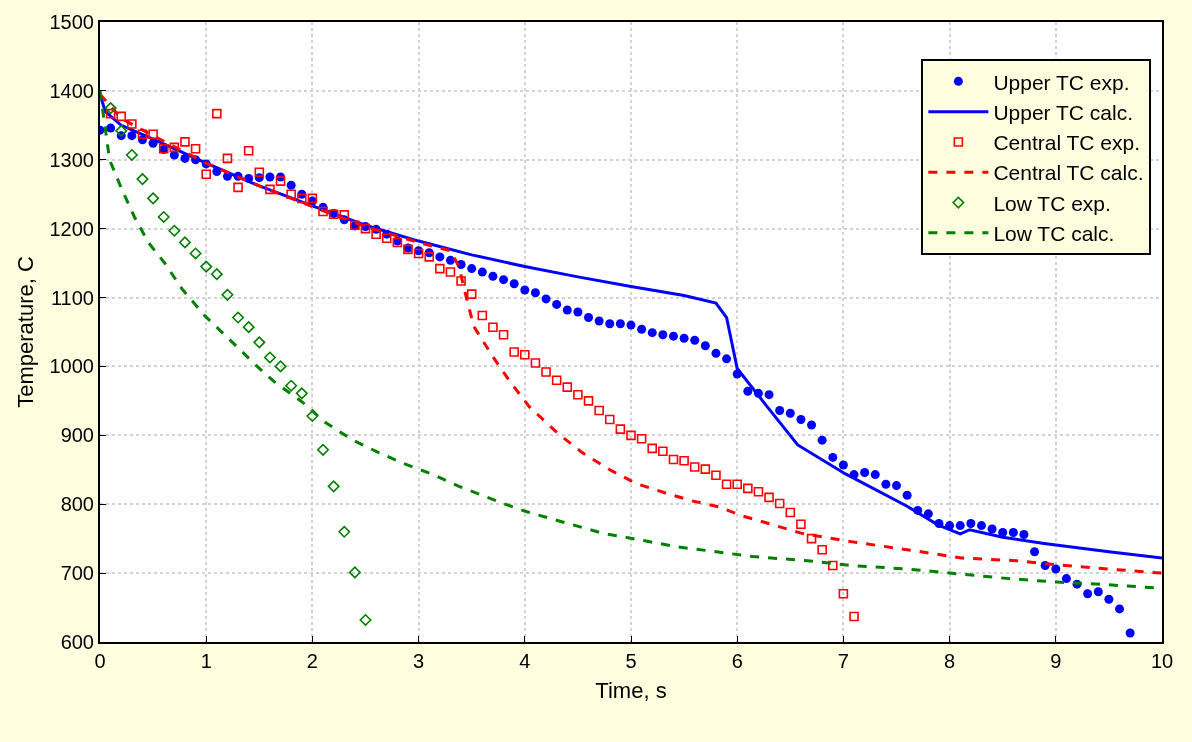 This screenshot has width=1192, height=742. Describe the element at coordinates (71, 159) in the screenshot. I see `y-tick-label: 1300` at that location.